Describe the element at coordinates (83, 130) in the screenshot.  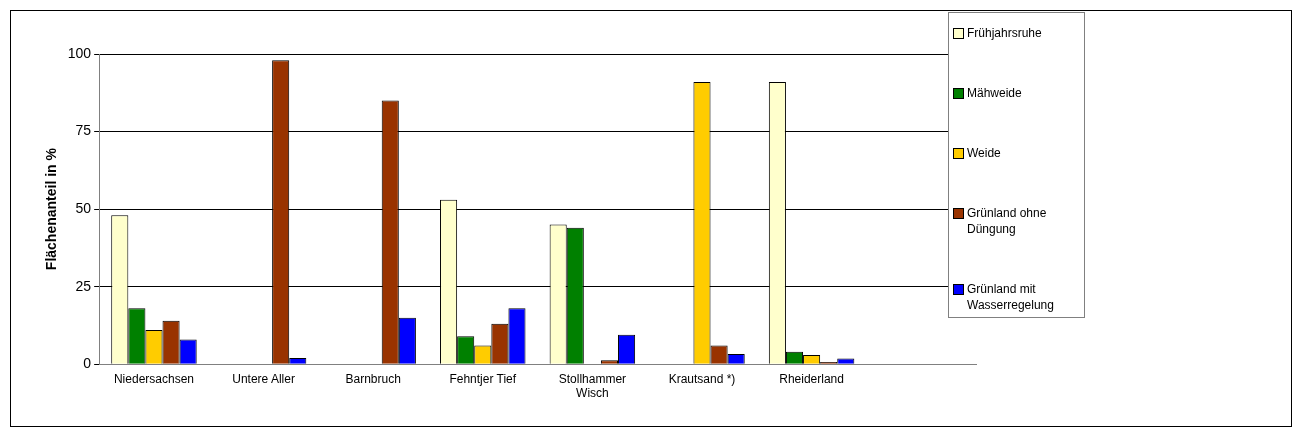
I see `y-tick-label: 75` at that location.